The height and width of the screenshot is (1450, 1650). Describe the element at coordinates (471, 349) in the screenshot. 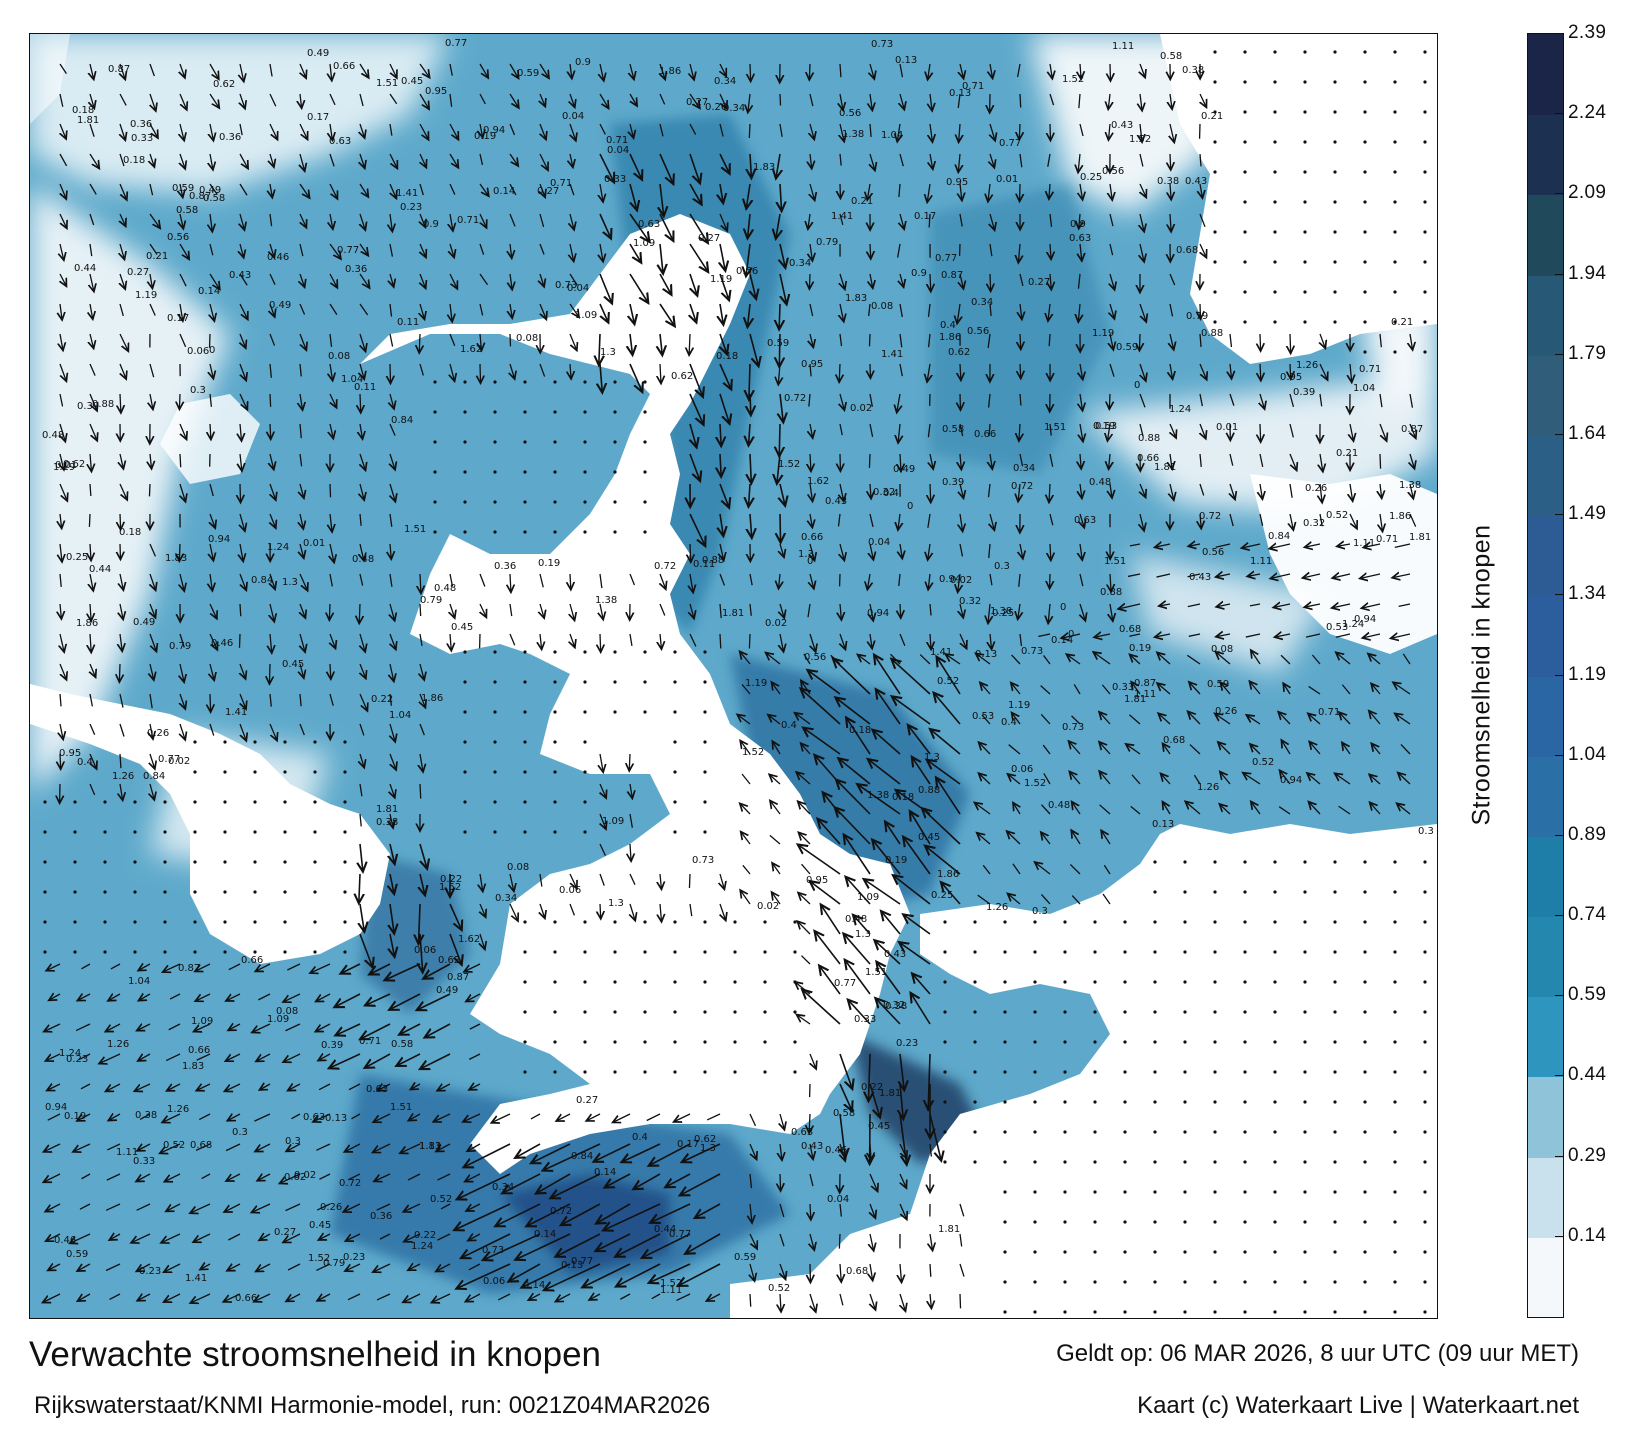

I see `speed-value-label: 1.62` at that location.